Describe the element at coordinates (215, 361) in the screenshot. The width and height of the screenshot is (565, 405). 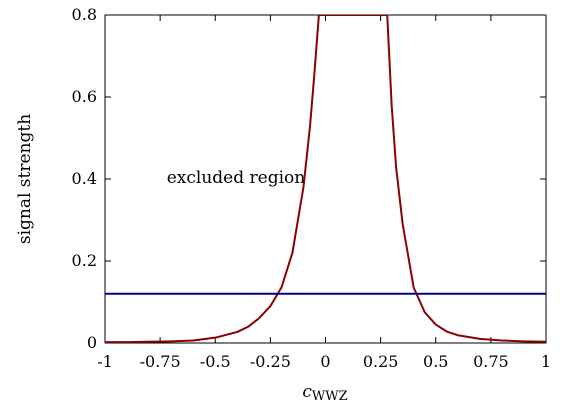
I see `x-tick-label: -0.5` at that location.